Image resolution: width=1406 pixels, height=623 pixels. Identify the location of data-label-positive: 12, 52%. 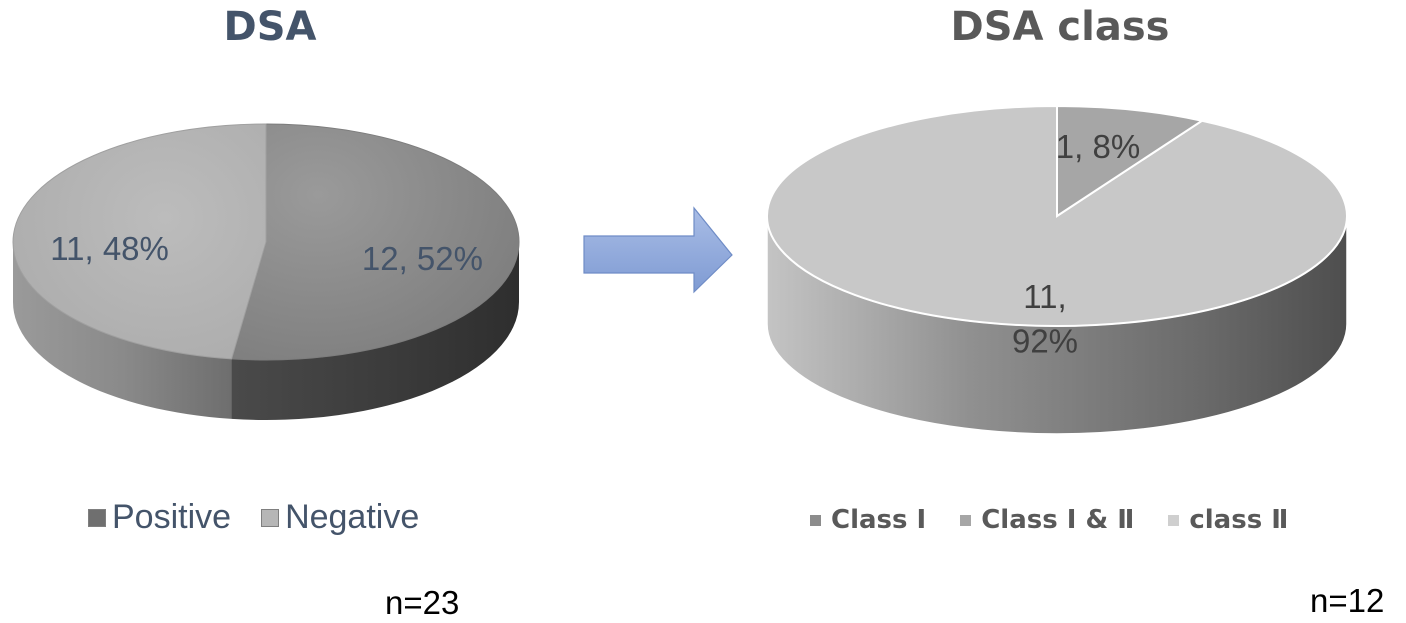
(422, 258).